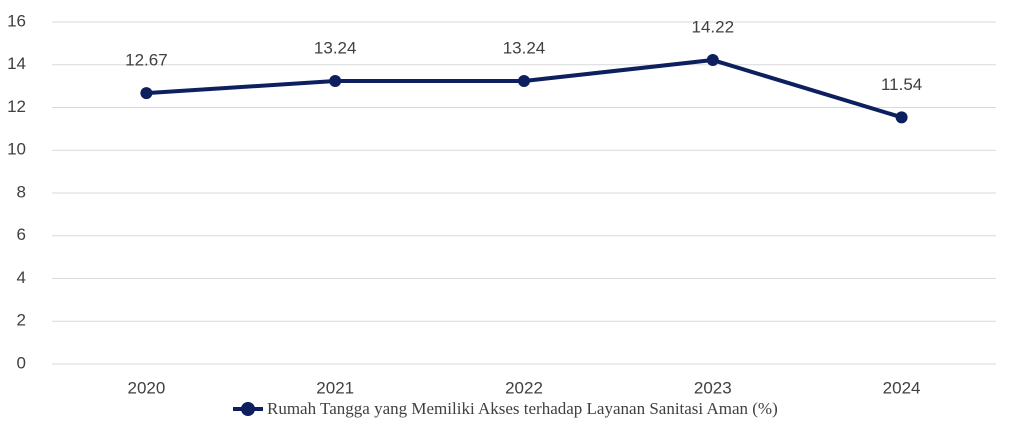 The height and width of the screenshot is (423, 1025). I want to click on y-tick-label: 12, so click(16, 106).